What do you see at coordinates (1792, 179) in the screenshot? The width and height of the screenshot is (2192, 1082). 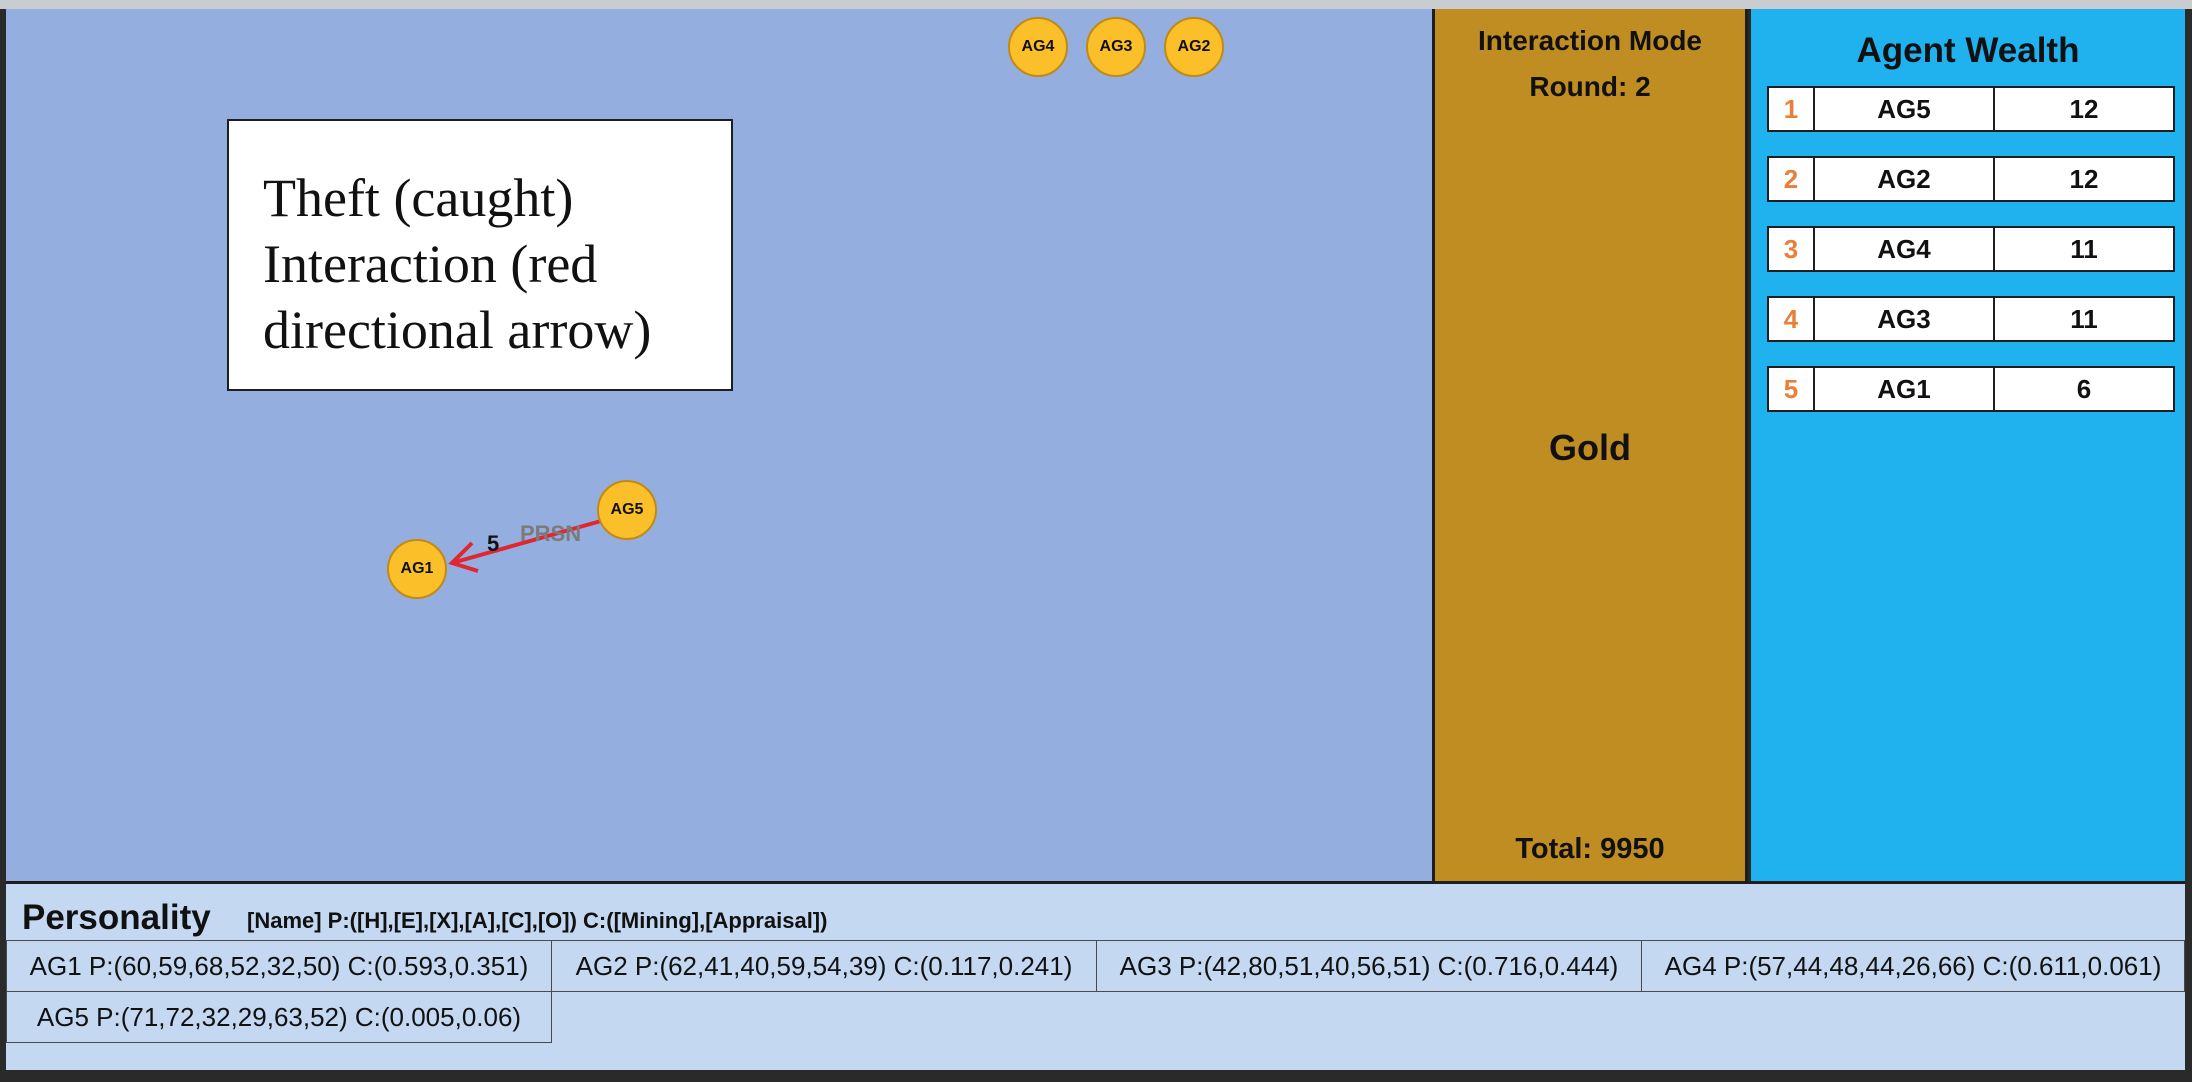 I see `wealth-rank: 2` at bounding box center [1792, 179].